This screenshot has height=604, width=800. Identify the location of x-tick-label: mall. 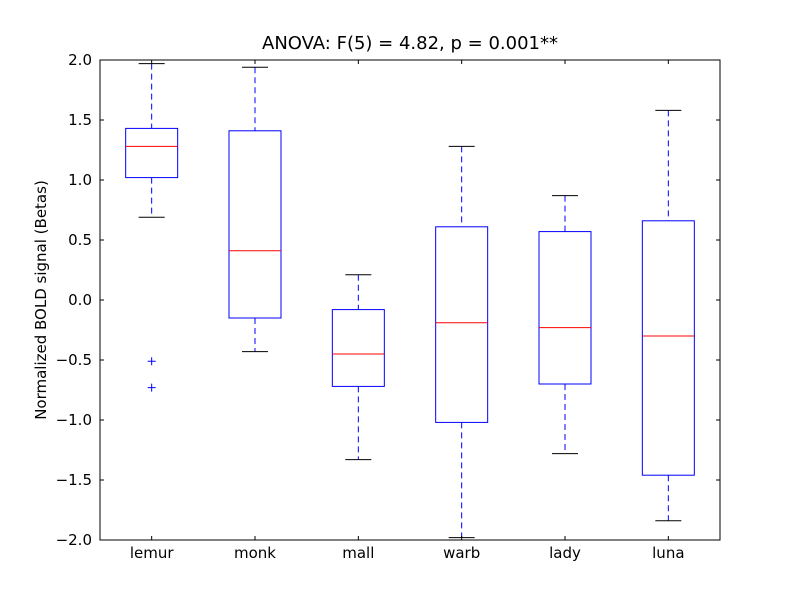
(358, 553).